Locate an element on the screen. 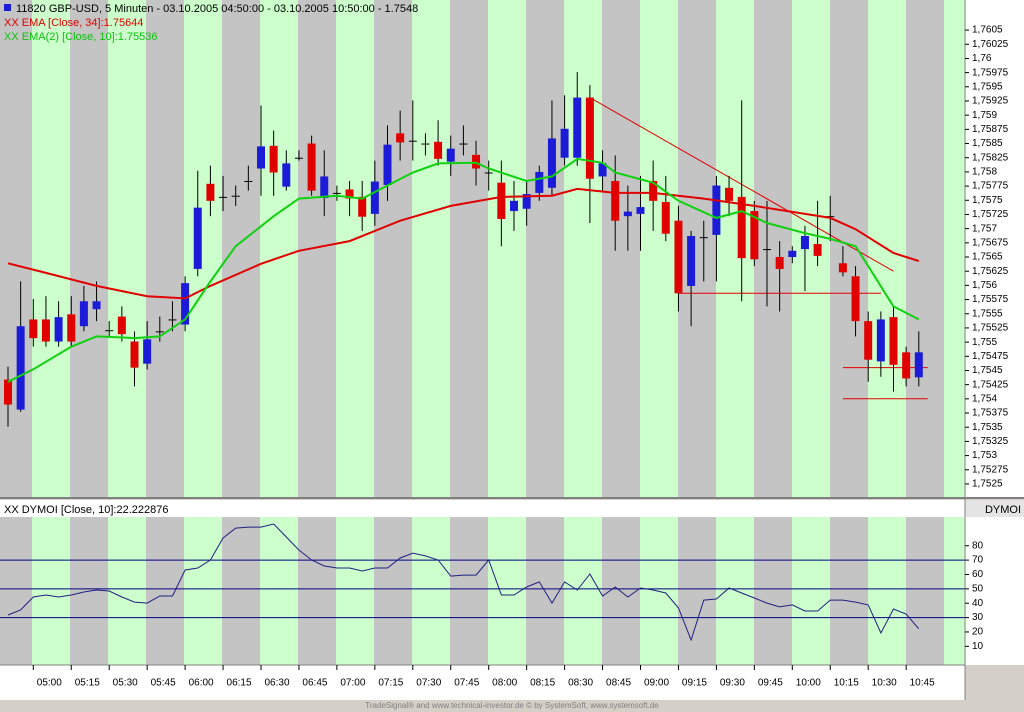 The width and height of the screenshot is (1024, 712). y-tick-label: 1,753 is located at coordinates (984, 455).